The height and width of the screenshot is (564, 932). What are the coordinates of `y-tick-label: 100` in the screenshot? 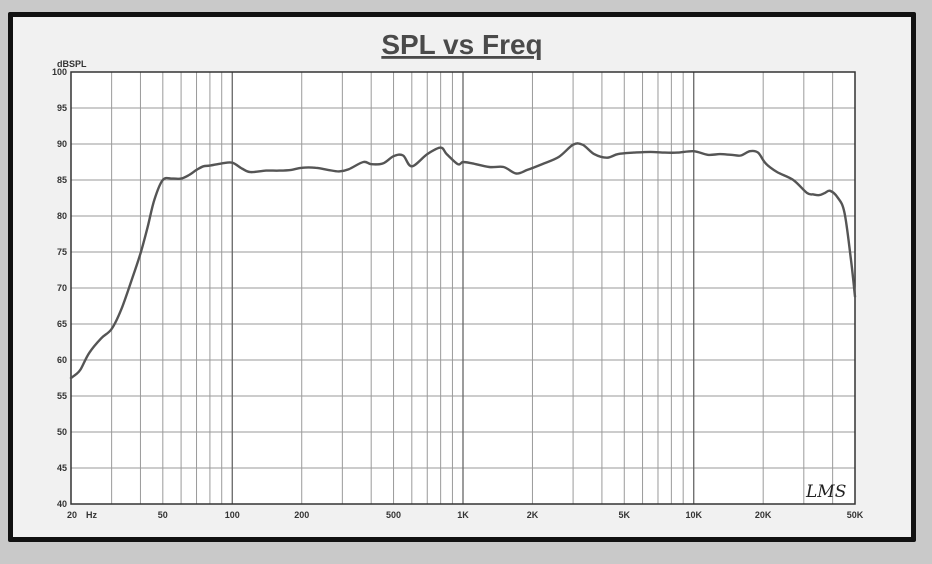 It's located at (59, 72).